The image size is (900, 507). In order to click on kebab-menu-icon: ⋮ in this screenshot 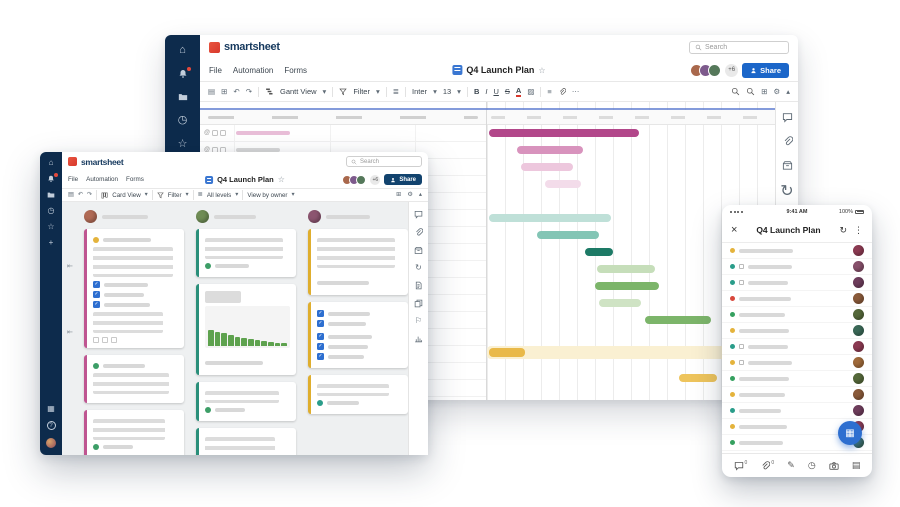, I will do `click(858, 229)`.